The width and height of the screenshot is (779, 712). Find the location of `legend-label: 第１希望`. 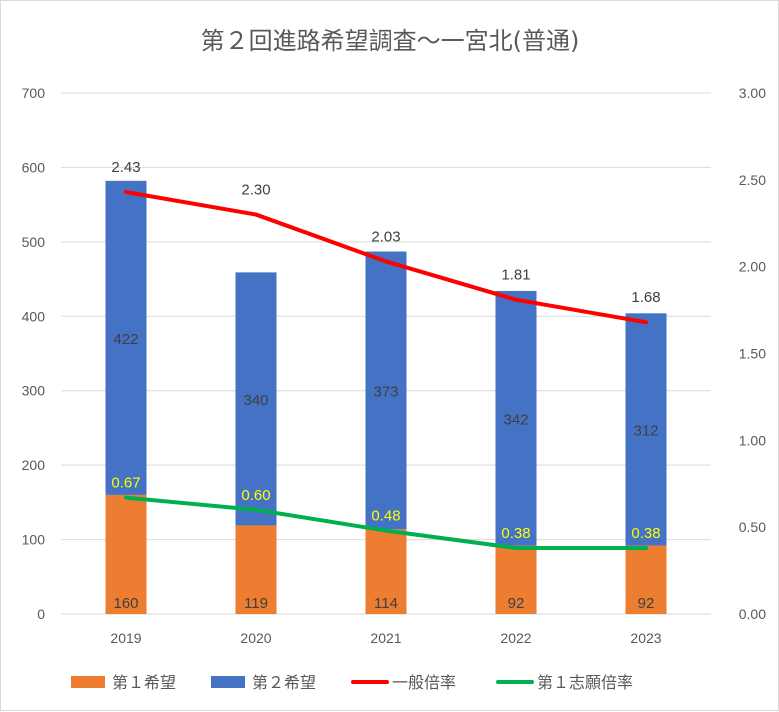

legend-label: 第１希望 is located at coordinates (144, 682).